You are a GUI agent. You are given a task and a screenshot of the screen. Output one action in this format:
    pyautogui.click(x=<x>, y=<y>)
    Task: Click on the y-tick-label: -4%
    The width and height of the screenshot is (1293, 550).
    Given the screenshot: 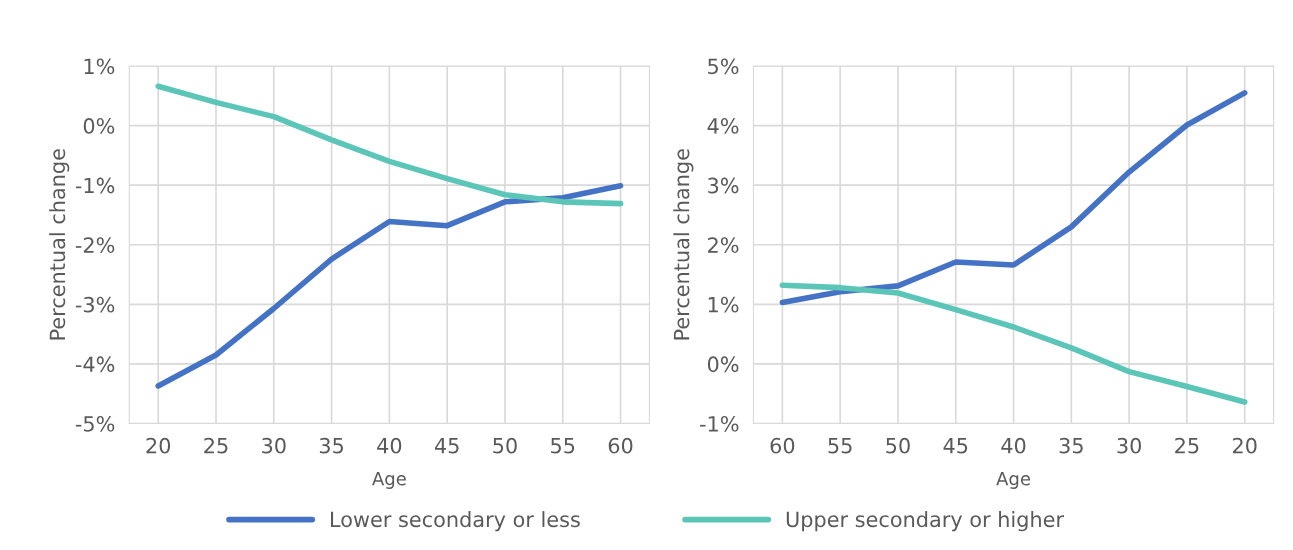 What is the action you would take?
    pyautogui.click(x=95, y=364)
    